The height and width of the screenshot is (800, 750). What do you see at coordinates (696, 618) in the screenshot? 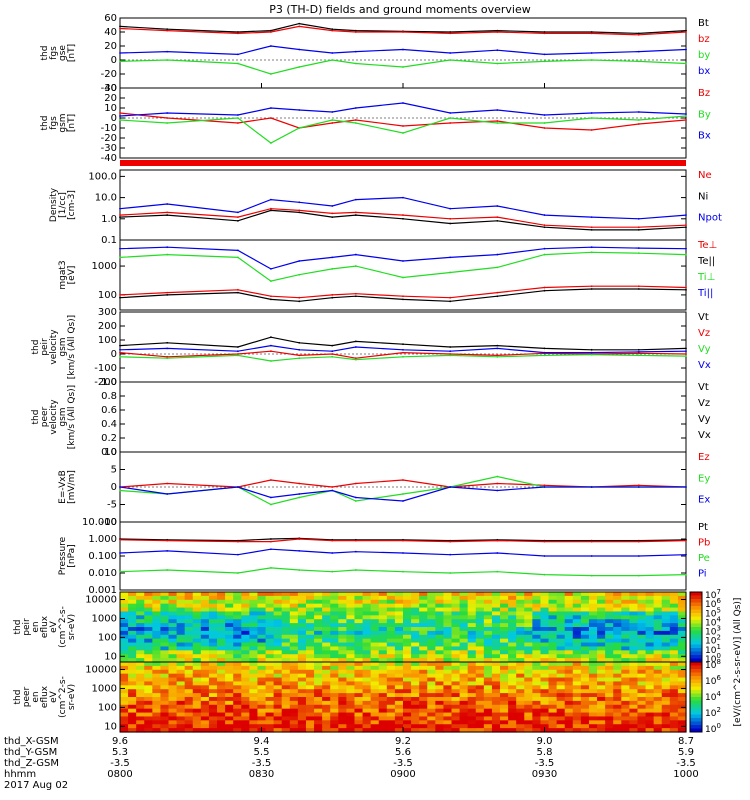
I see `colorbar-cell` at bounding box center [696, 618].